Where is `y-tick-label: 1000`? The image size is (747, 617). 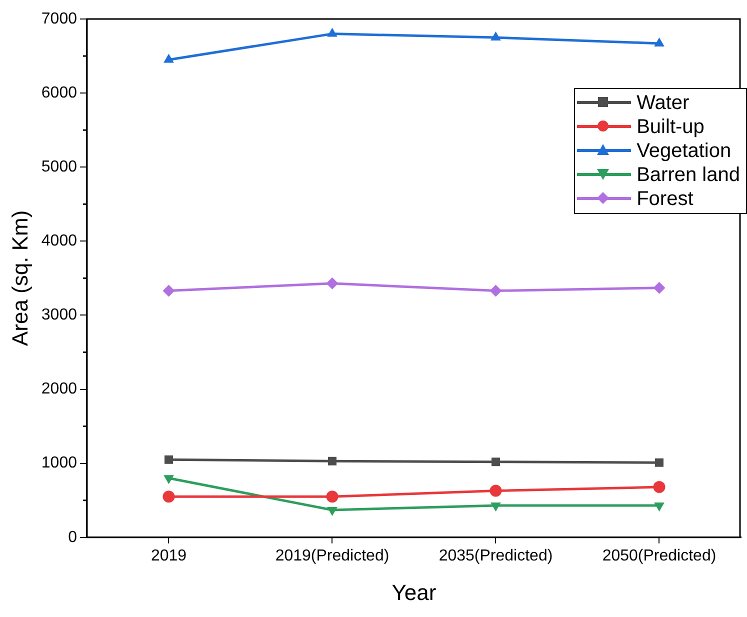
y-tick-label: 1000 is located at coordinates (59, 463).